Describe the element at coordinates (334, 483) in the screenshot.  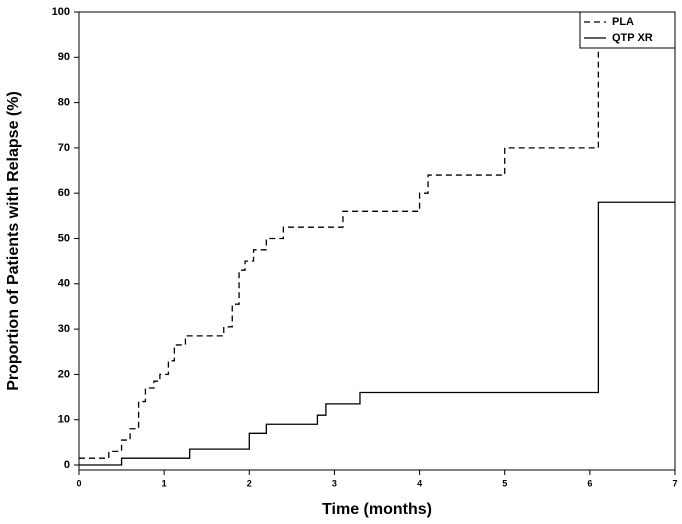
I see `x-tick-label: 3` at that location.